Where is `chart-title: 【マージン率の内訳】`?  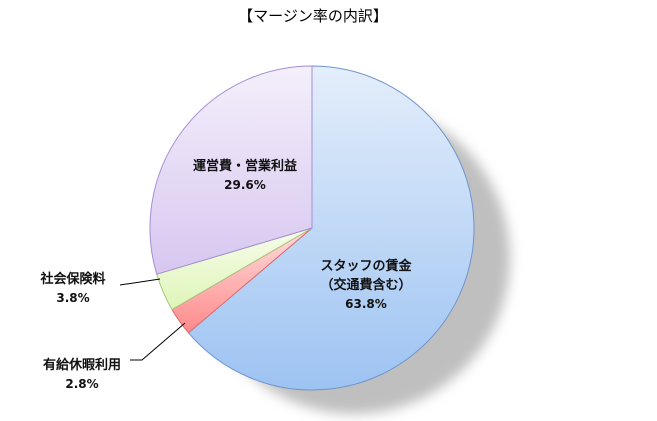 chart-title: 【マージン率の内訳】 is located at coordinates (313, 16).